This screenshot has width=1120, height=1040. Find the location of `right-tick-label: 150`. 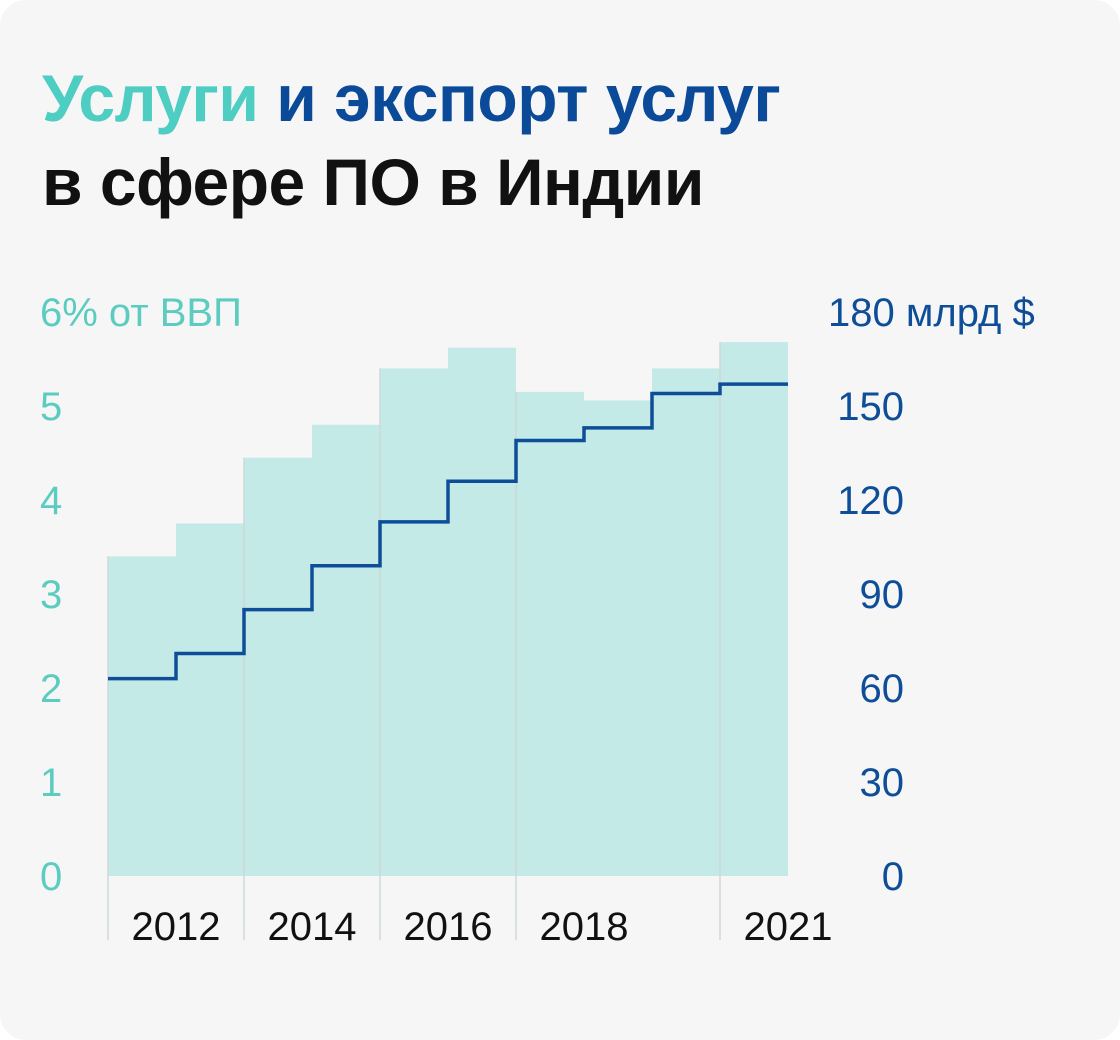

right-tick-label: 150 is located at coordinates (870, 407).